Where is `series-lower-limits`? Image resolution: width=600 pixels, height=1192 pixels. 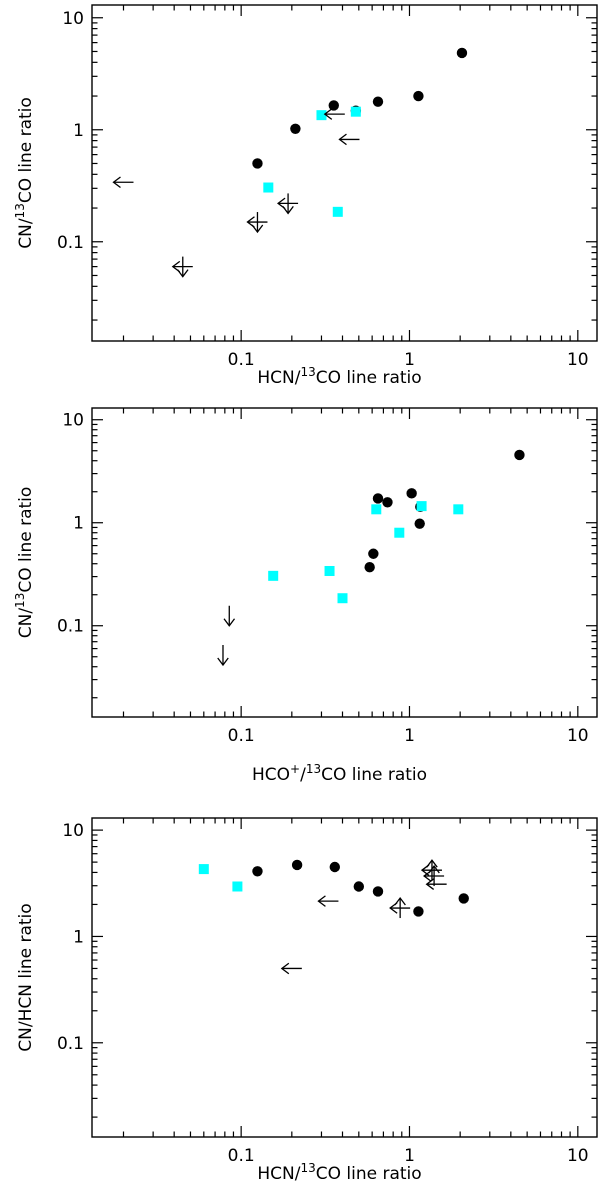 series-lower-limits is located at coordinates (363, 917).